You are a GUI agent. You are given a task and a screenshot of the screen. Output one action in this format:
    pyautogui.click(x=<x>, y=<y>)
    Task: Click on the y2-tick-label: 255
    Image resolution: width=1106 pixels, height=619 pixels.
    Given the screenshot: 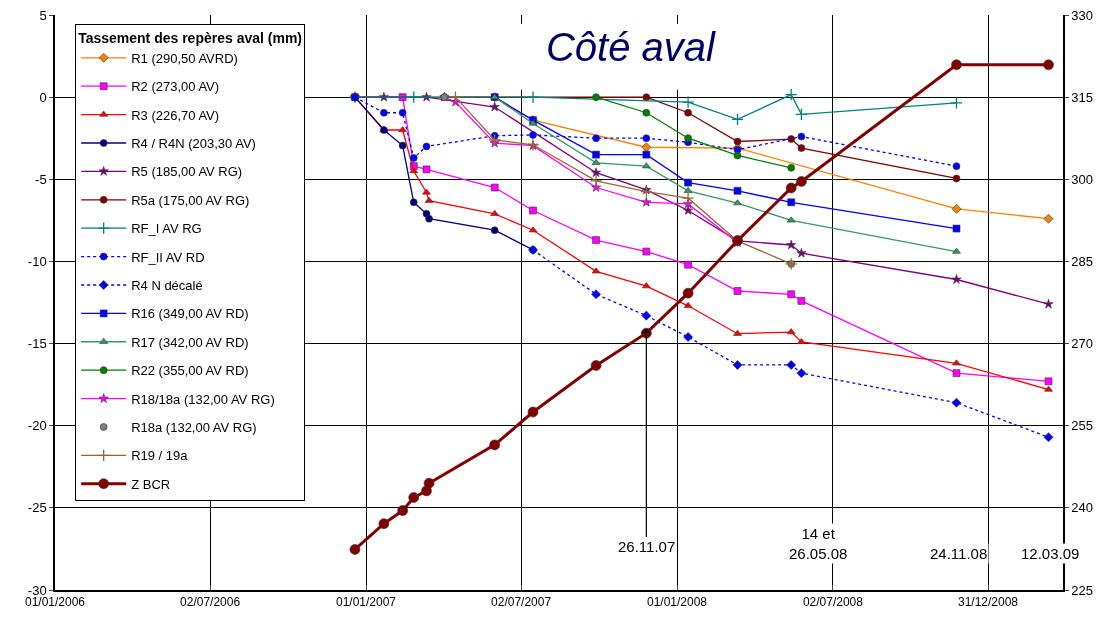 What is the action you would take?
    pyautogui.click(x=1082, y=426)
    